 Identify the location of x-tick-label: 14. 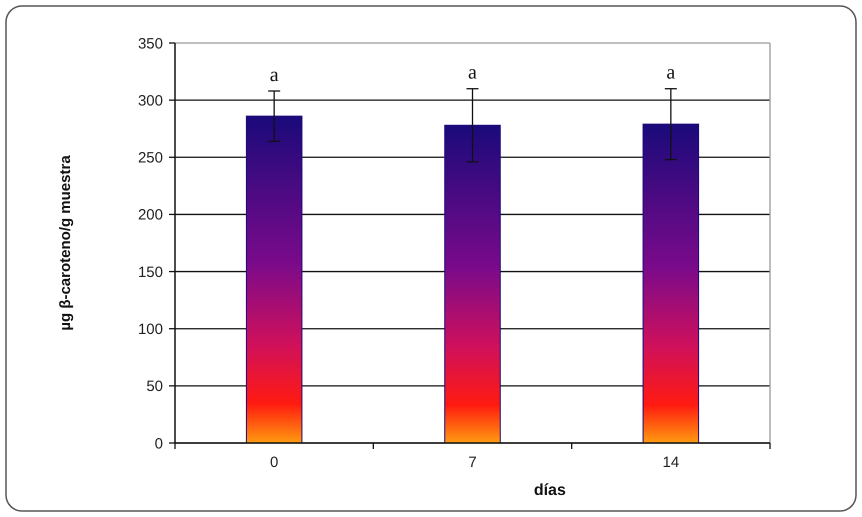
(671, 462).